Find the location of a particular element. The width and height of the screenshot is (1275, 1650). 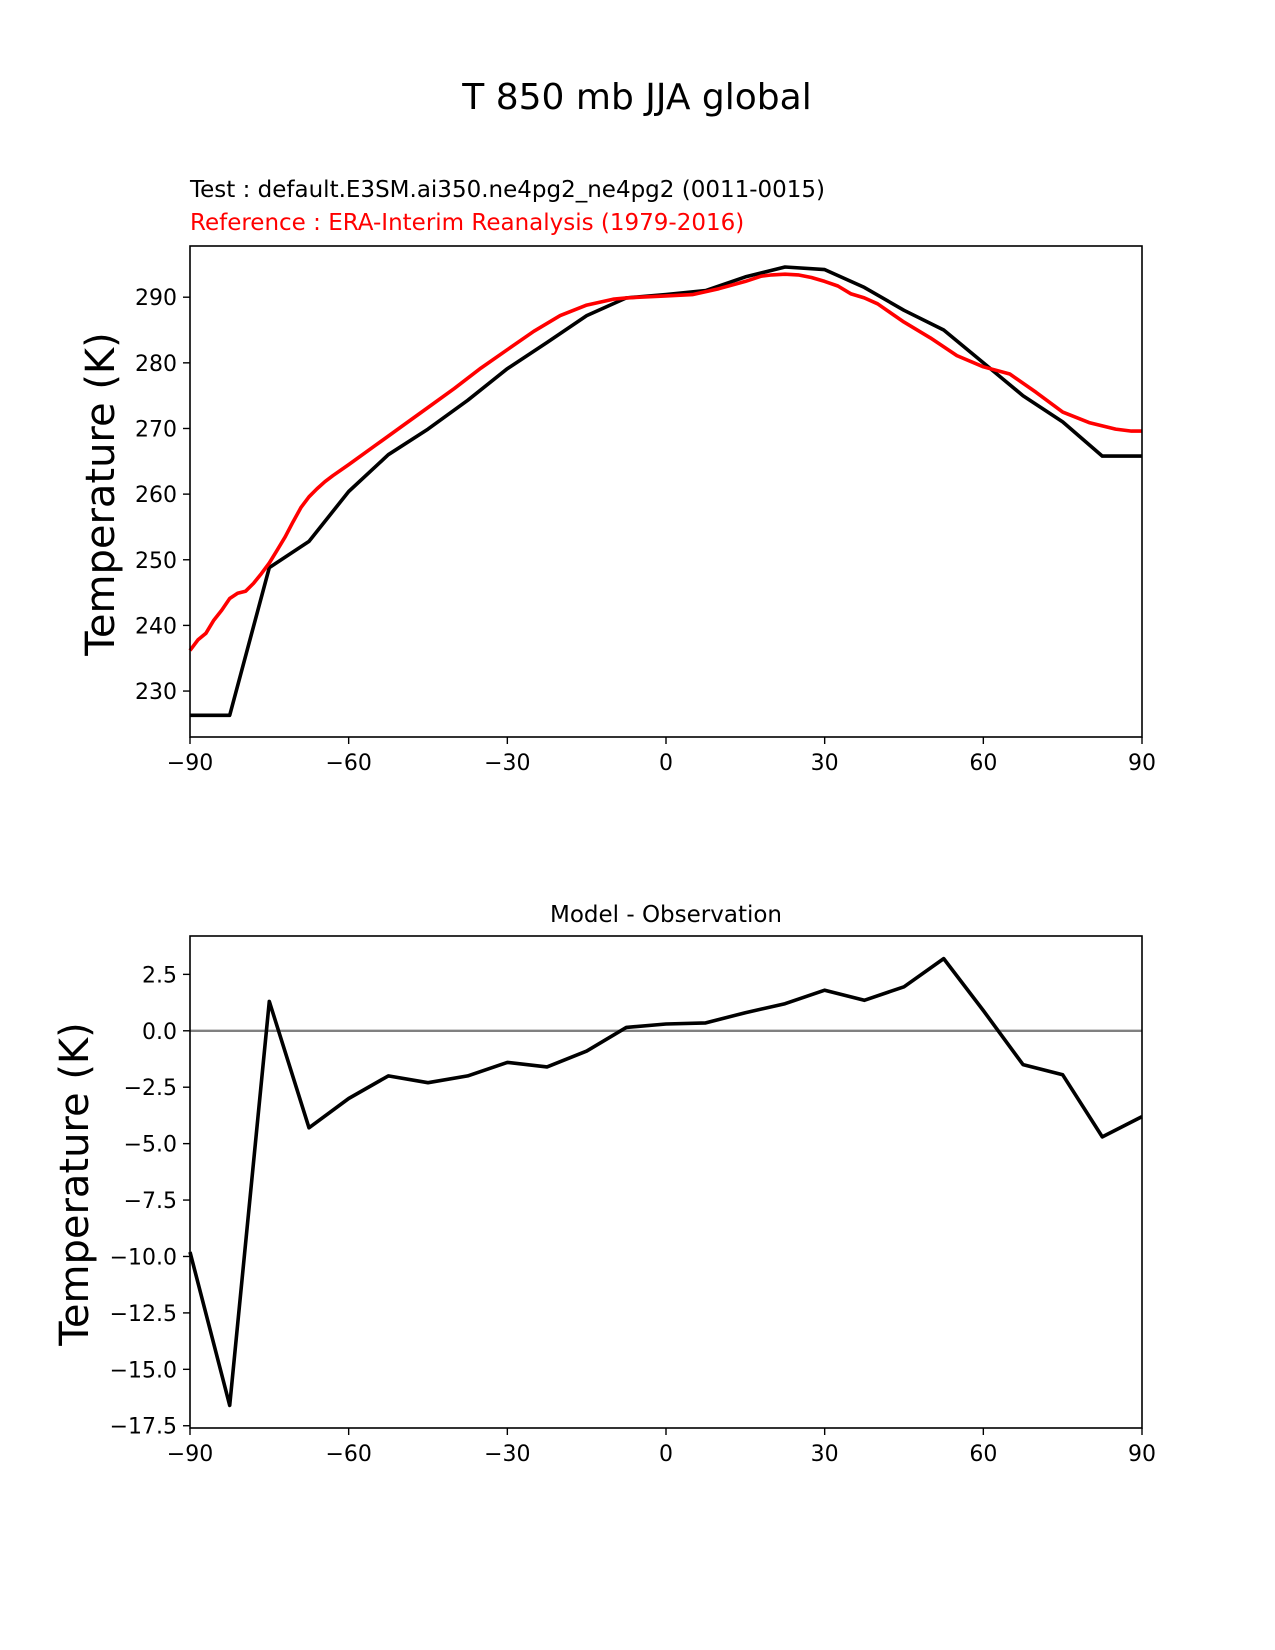

y-tick-label: 290 is located at coordinates (156, 298).